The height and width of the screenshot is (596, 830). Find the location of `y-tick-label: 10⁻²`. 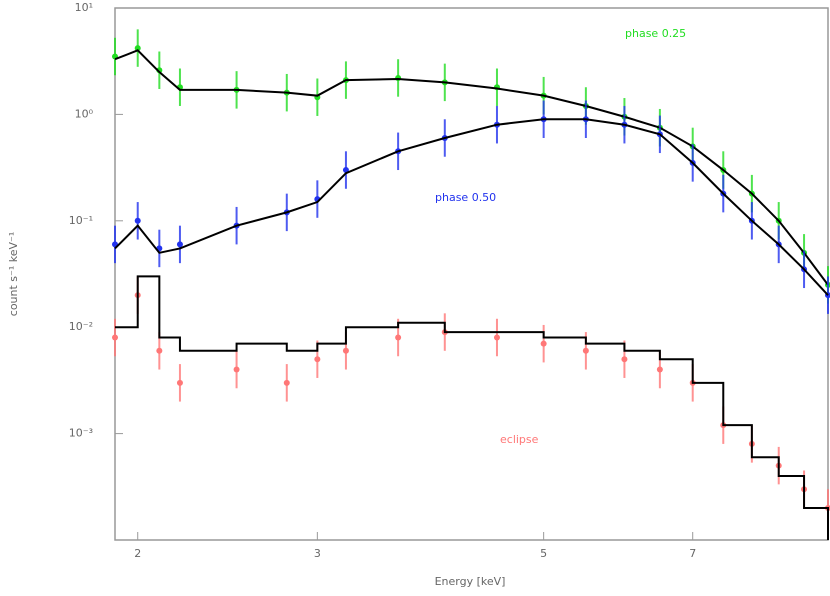

y-tick-label: 10⁻² is located at coordinates (81, 326).